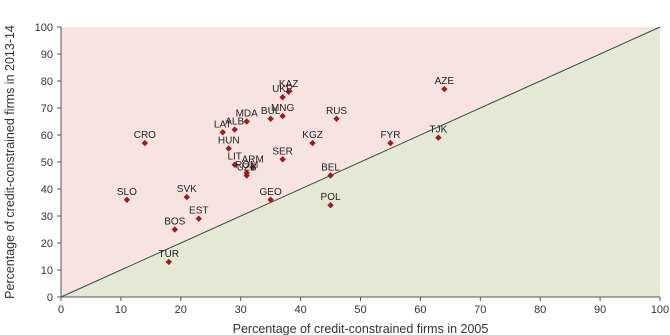 This screenshot has width=670, height=335. Describe the element at coordinates (229, 141) in the screenshot. I see `data-point-label: HUN` at that location.